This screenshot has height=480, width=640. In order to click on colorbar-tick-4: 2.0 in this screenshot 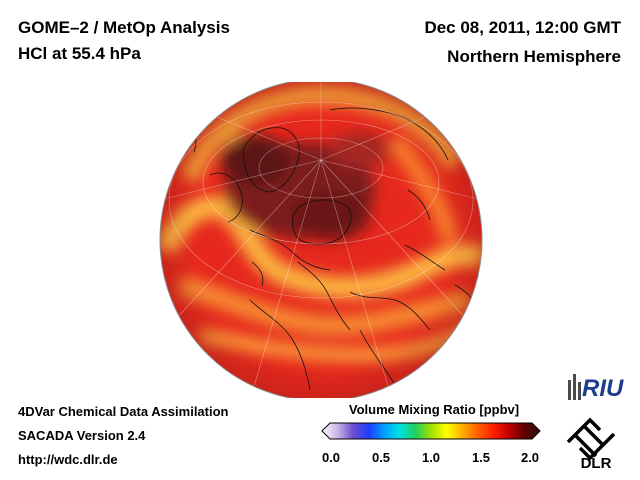, I will do `click(530, 457)`.